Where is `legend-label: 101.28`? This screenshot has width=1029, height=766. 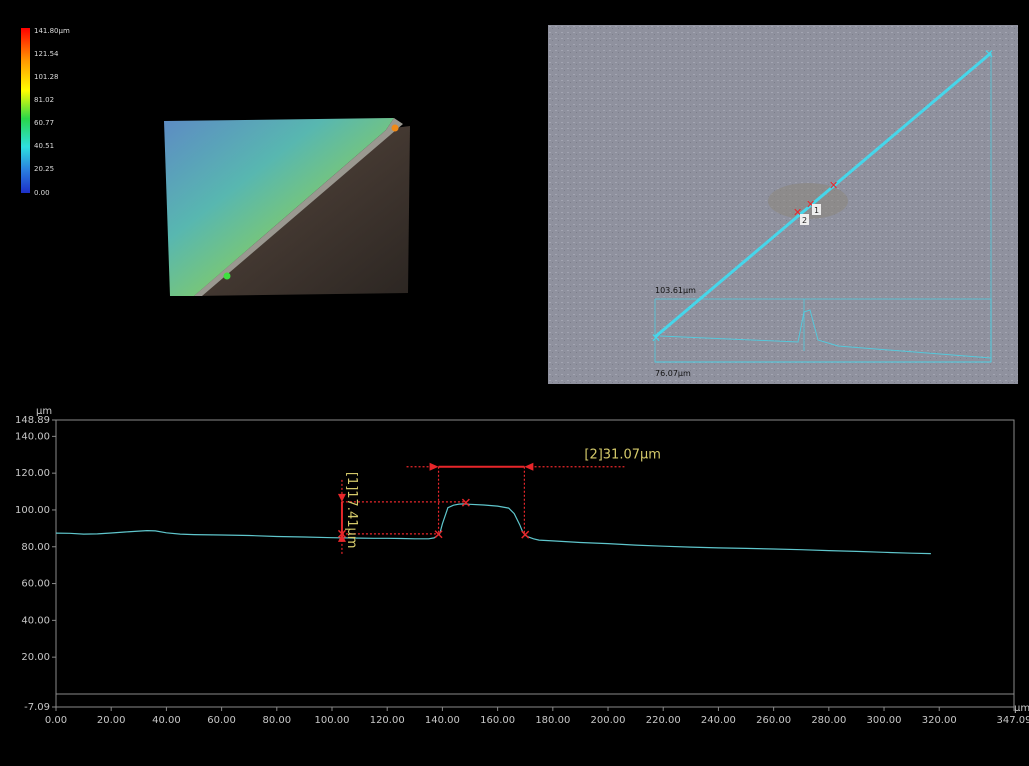 legend-label: 101.28 is located at coordinates (46, 77).